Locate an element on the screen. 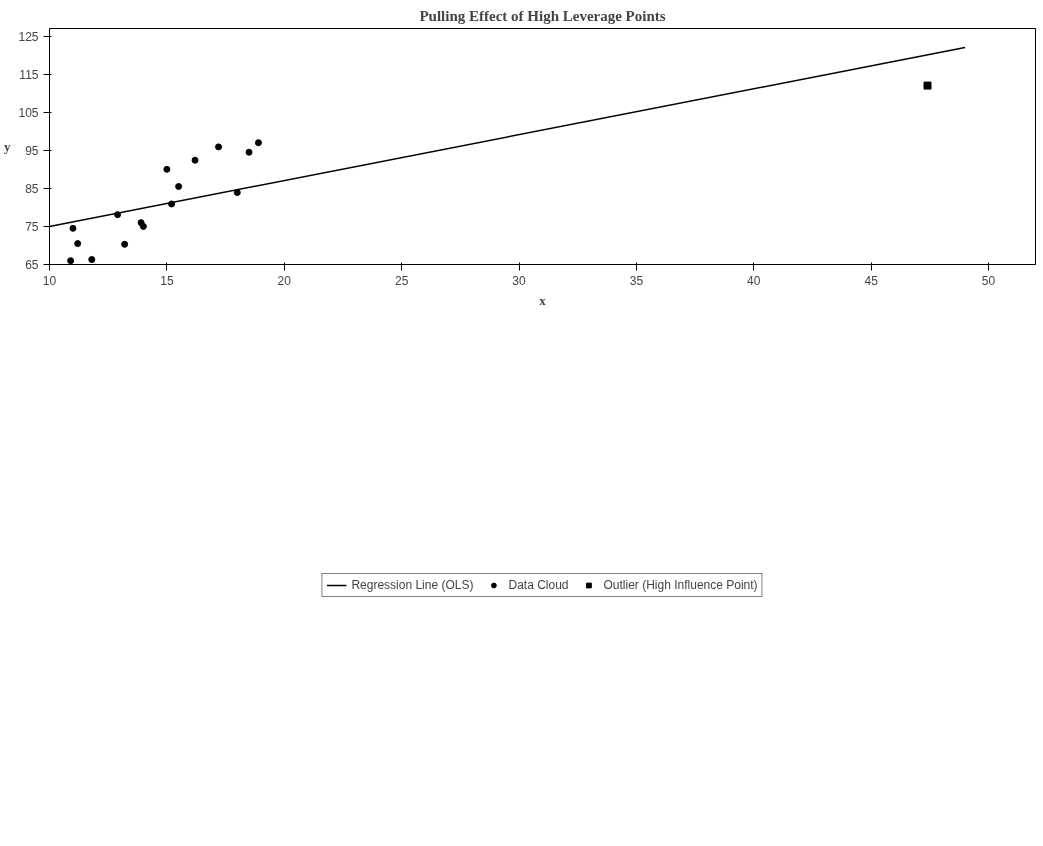 This screenshot has height=846, width=1043. y-tick-label: 95 is located at coordinates (32, 150).